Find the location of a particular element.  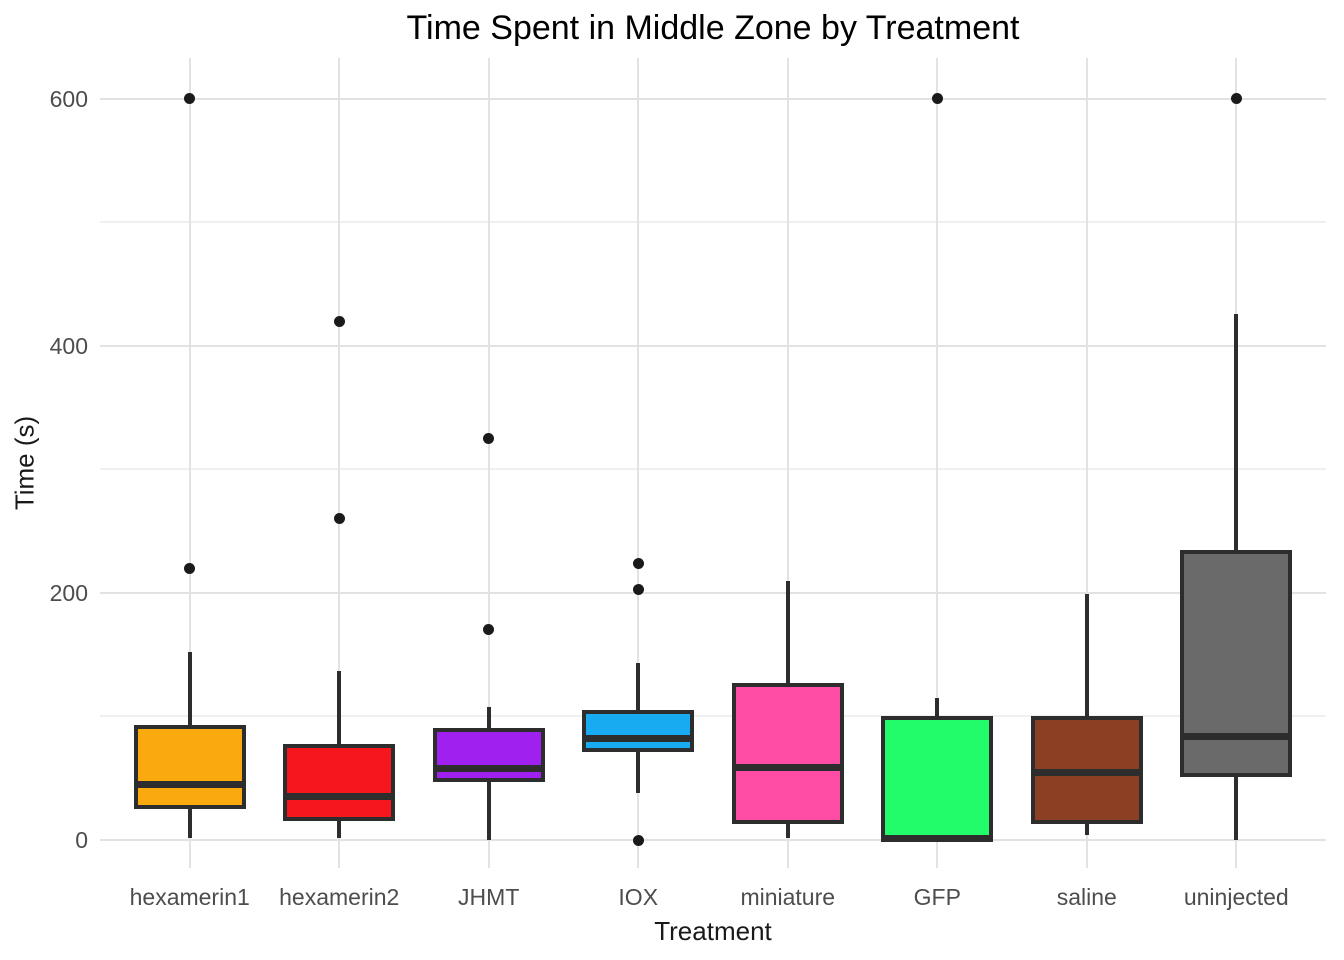

median-miniature is located at coordinates (787, 767).